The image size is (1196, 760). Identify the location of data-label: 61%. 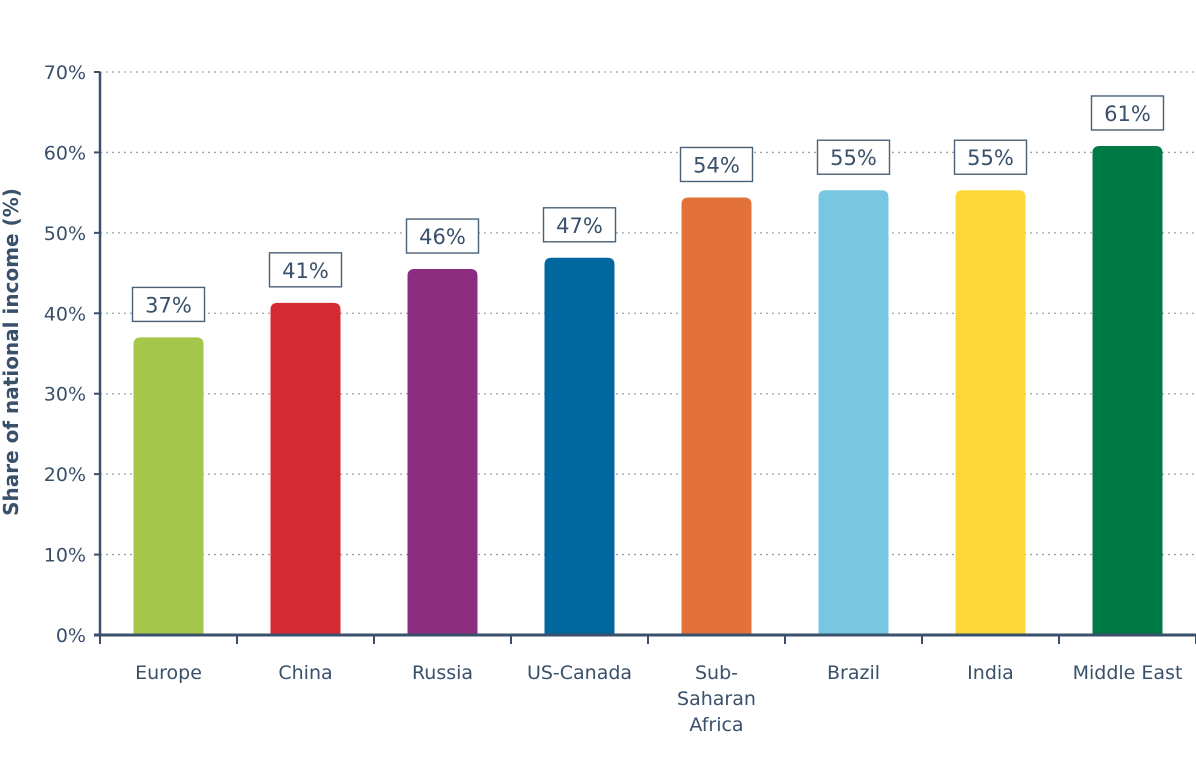
(1127, 113).